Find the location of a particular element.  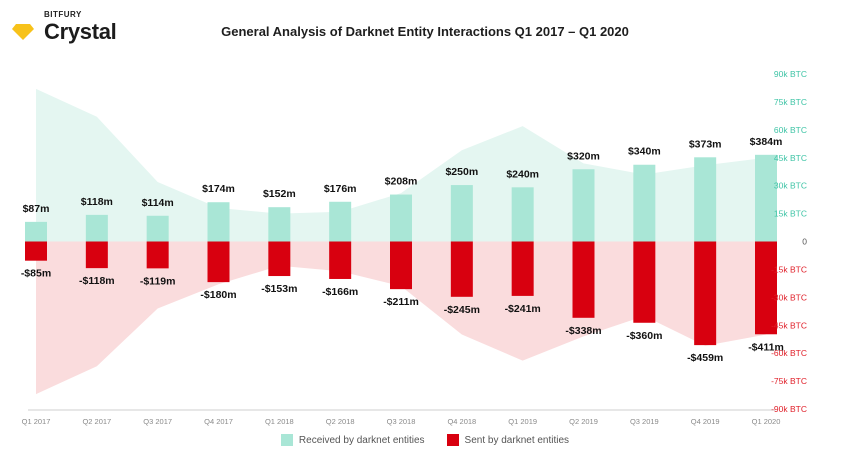

received-value-label: $174m is located at coordinates (218, 189).